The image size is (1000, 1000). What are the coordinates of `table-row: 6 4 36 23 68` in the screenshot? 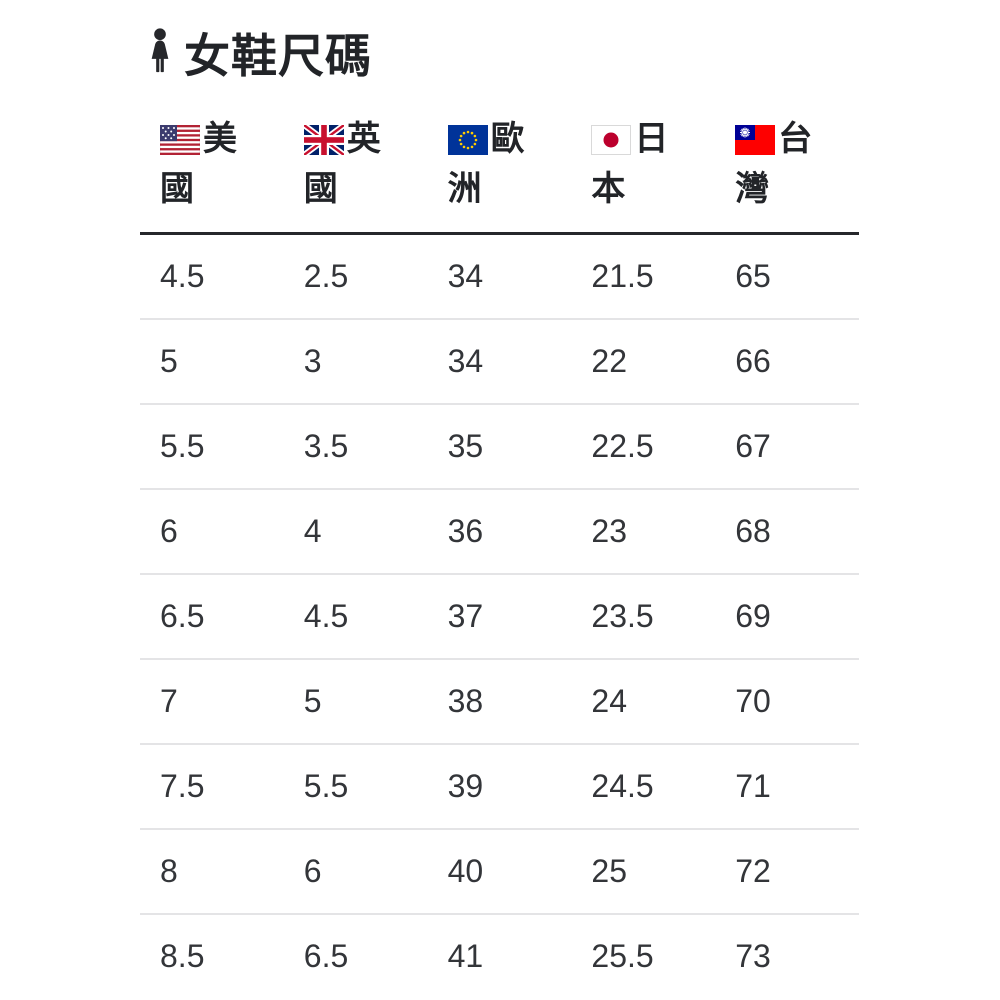 It's located at (499, 531).